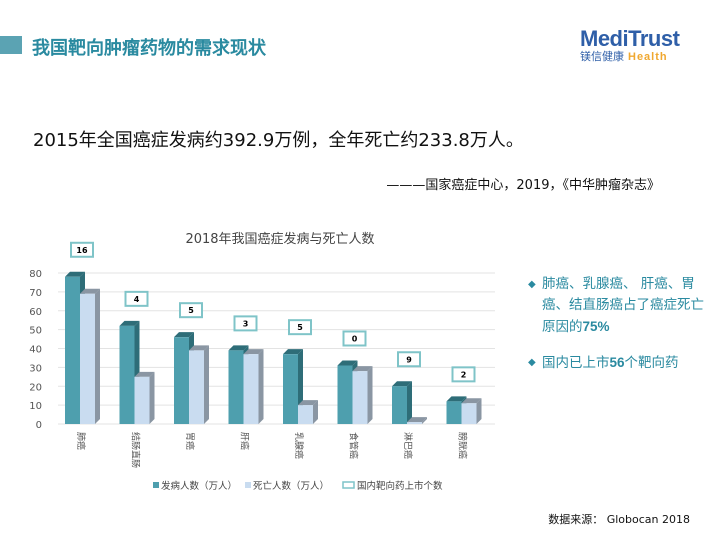  Describe the element at coordinates (35, 274) in the screenshot. I see `y-tick-label: 80` at that location.